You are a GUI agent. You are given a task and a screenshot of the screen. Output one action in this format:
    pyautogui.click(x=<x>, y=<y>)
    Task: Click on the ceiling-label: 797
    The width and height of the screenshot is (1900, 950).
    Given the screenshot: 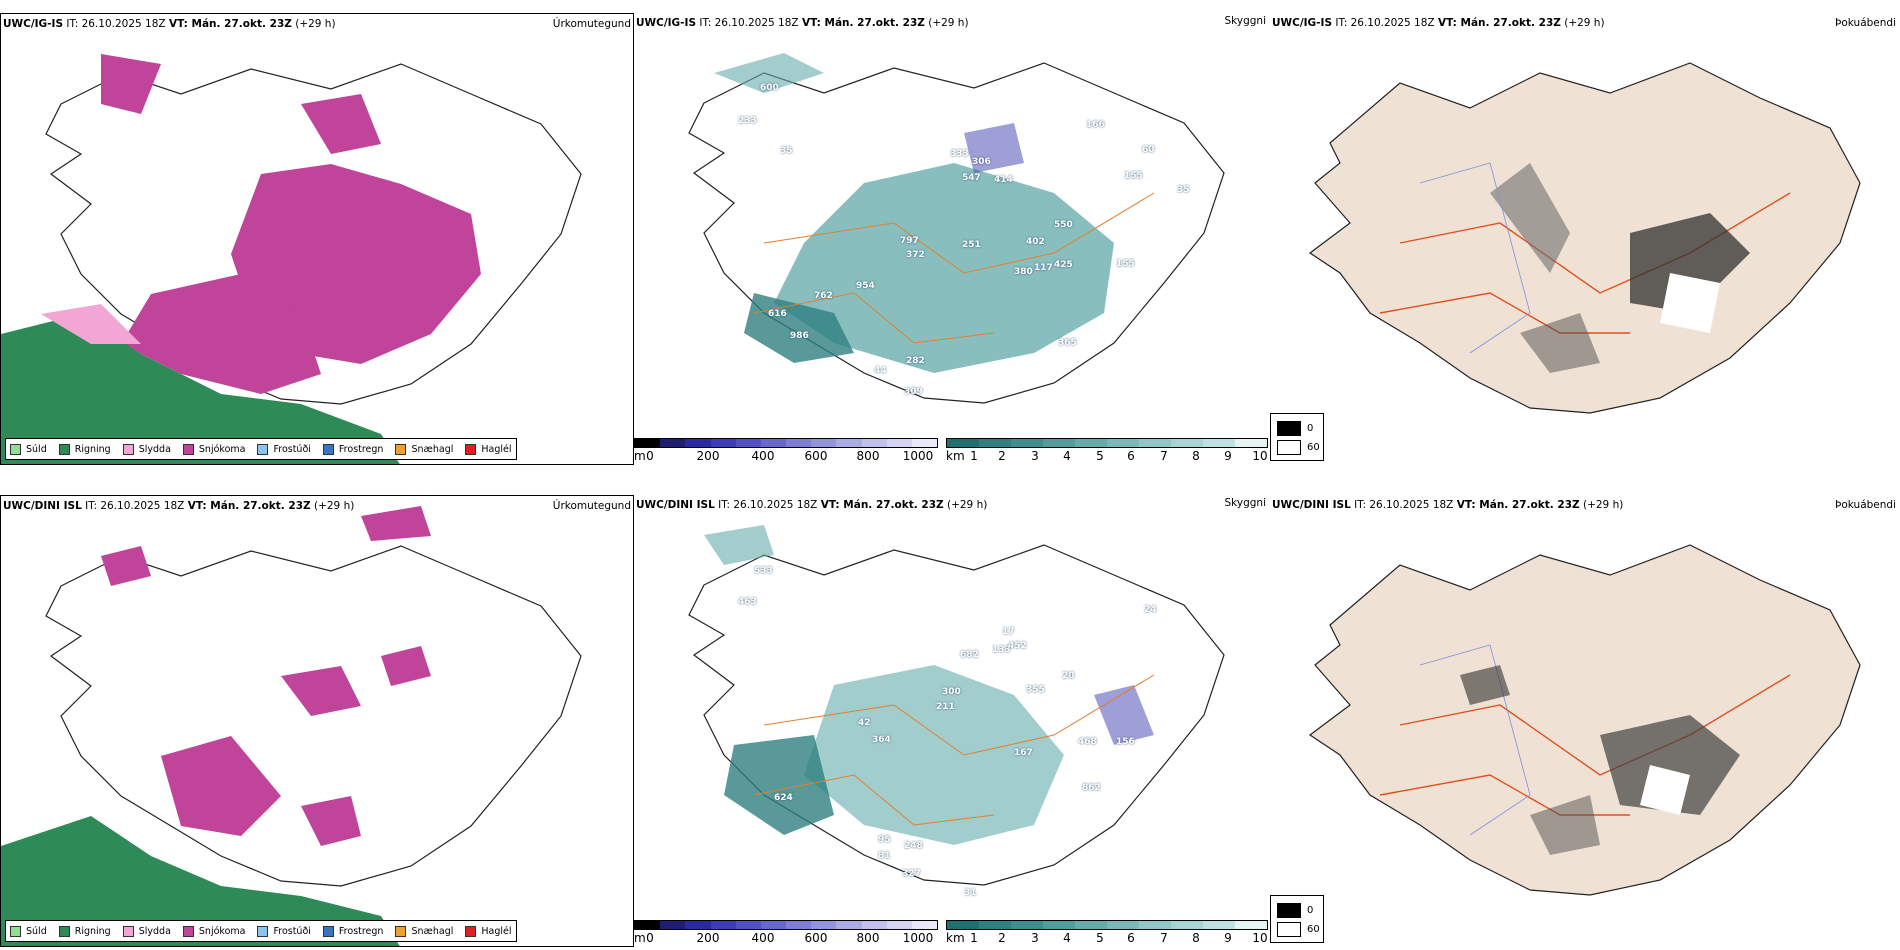 What is the action you would take?
    pyautogui.click(x=909, y=241)
    